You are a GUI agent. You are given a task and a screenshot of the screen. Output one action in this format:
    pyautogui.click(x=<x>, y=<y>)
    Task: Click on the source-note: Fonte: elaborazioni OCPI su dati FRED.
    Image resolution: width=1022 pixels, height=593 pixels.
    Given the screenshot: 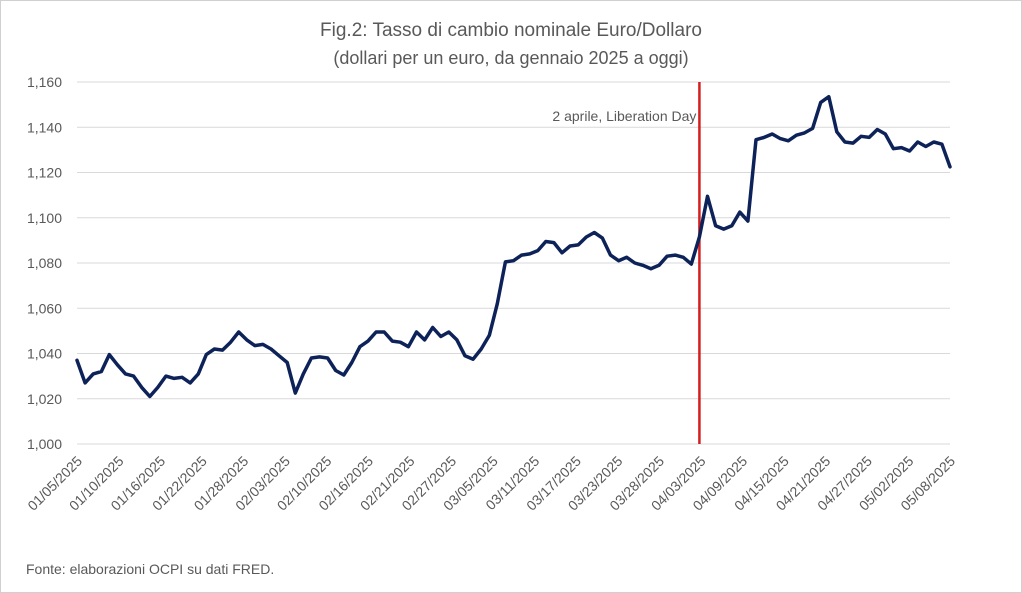 What is the action you would take?
    pyautogui.click(x=150, y=569)
    